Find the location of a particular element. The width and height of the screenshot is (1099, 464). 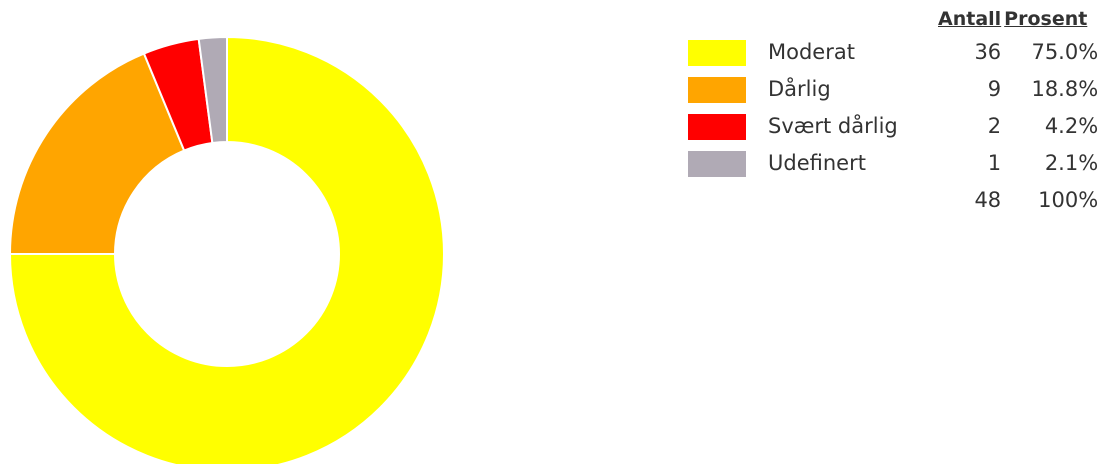

legend-count: 1 is located at coordinates (994, 163).